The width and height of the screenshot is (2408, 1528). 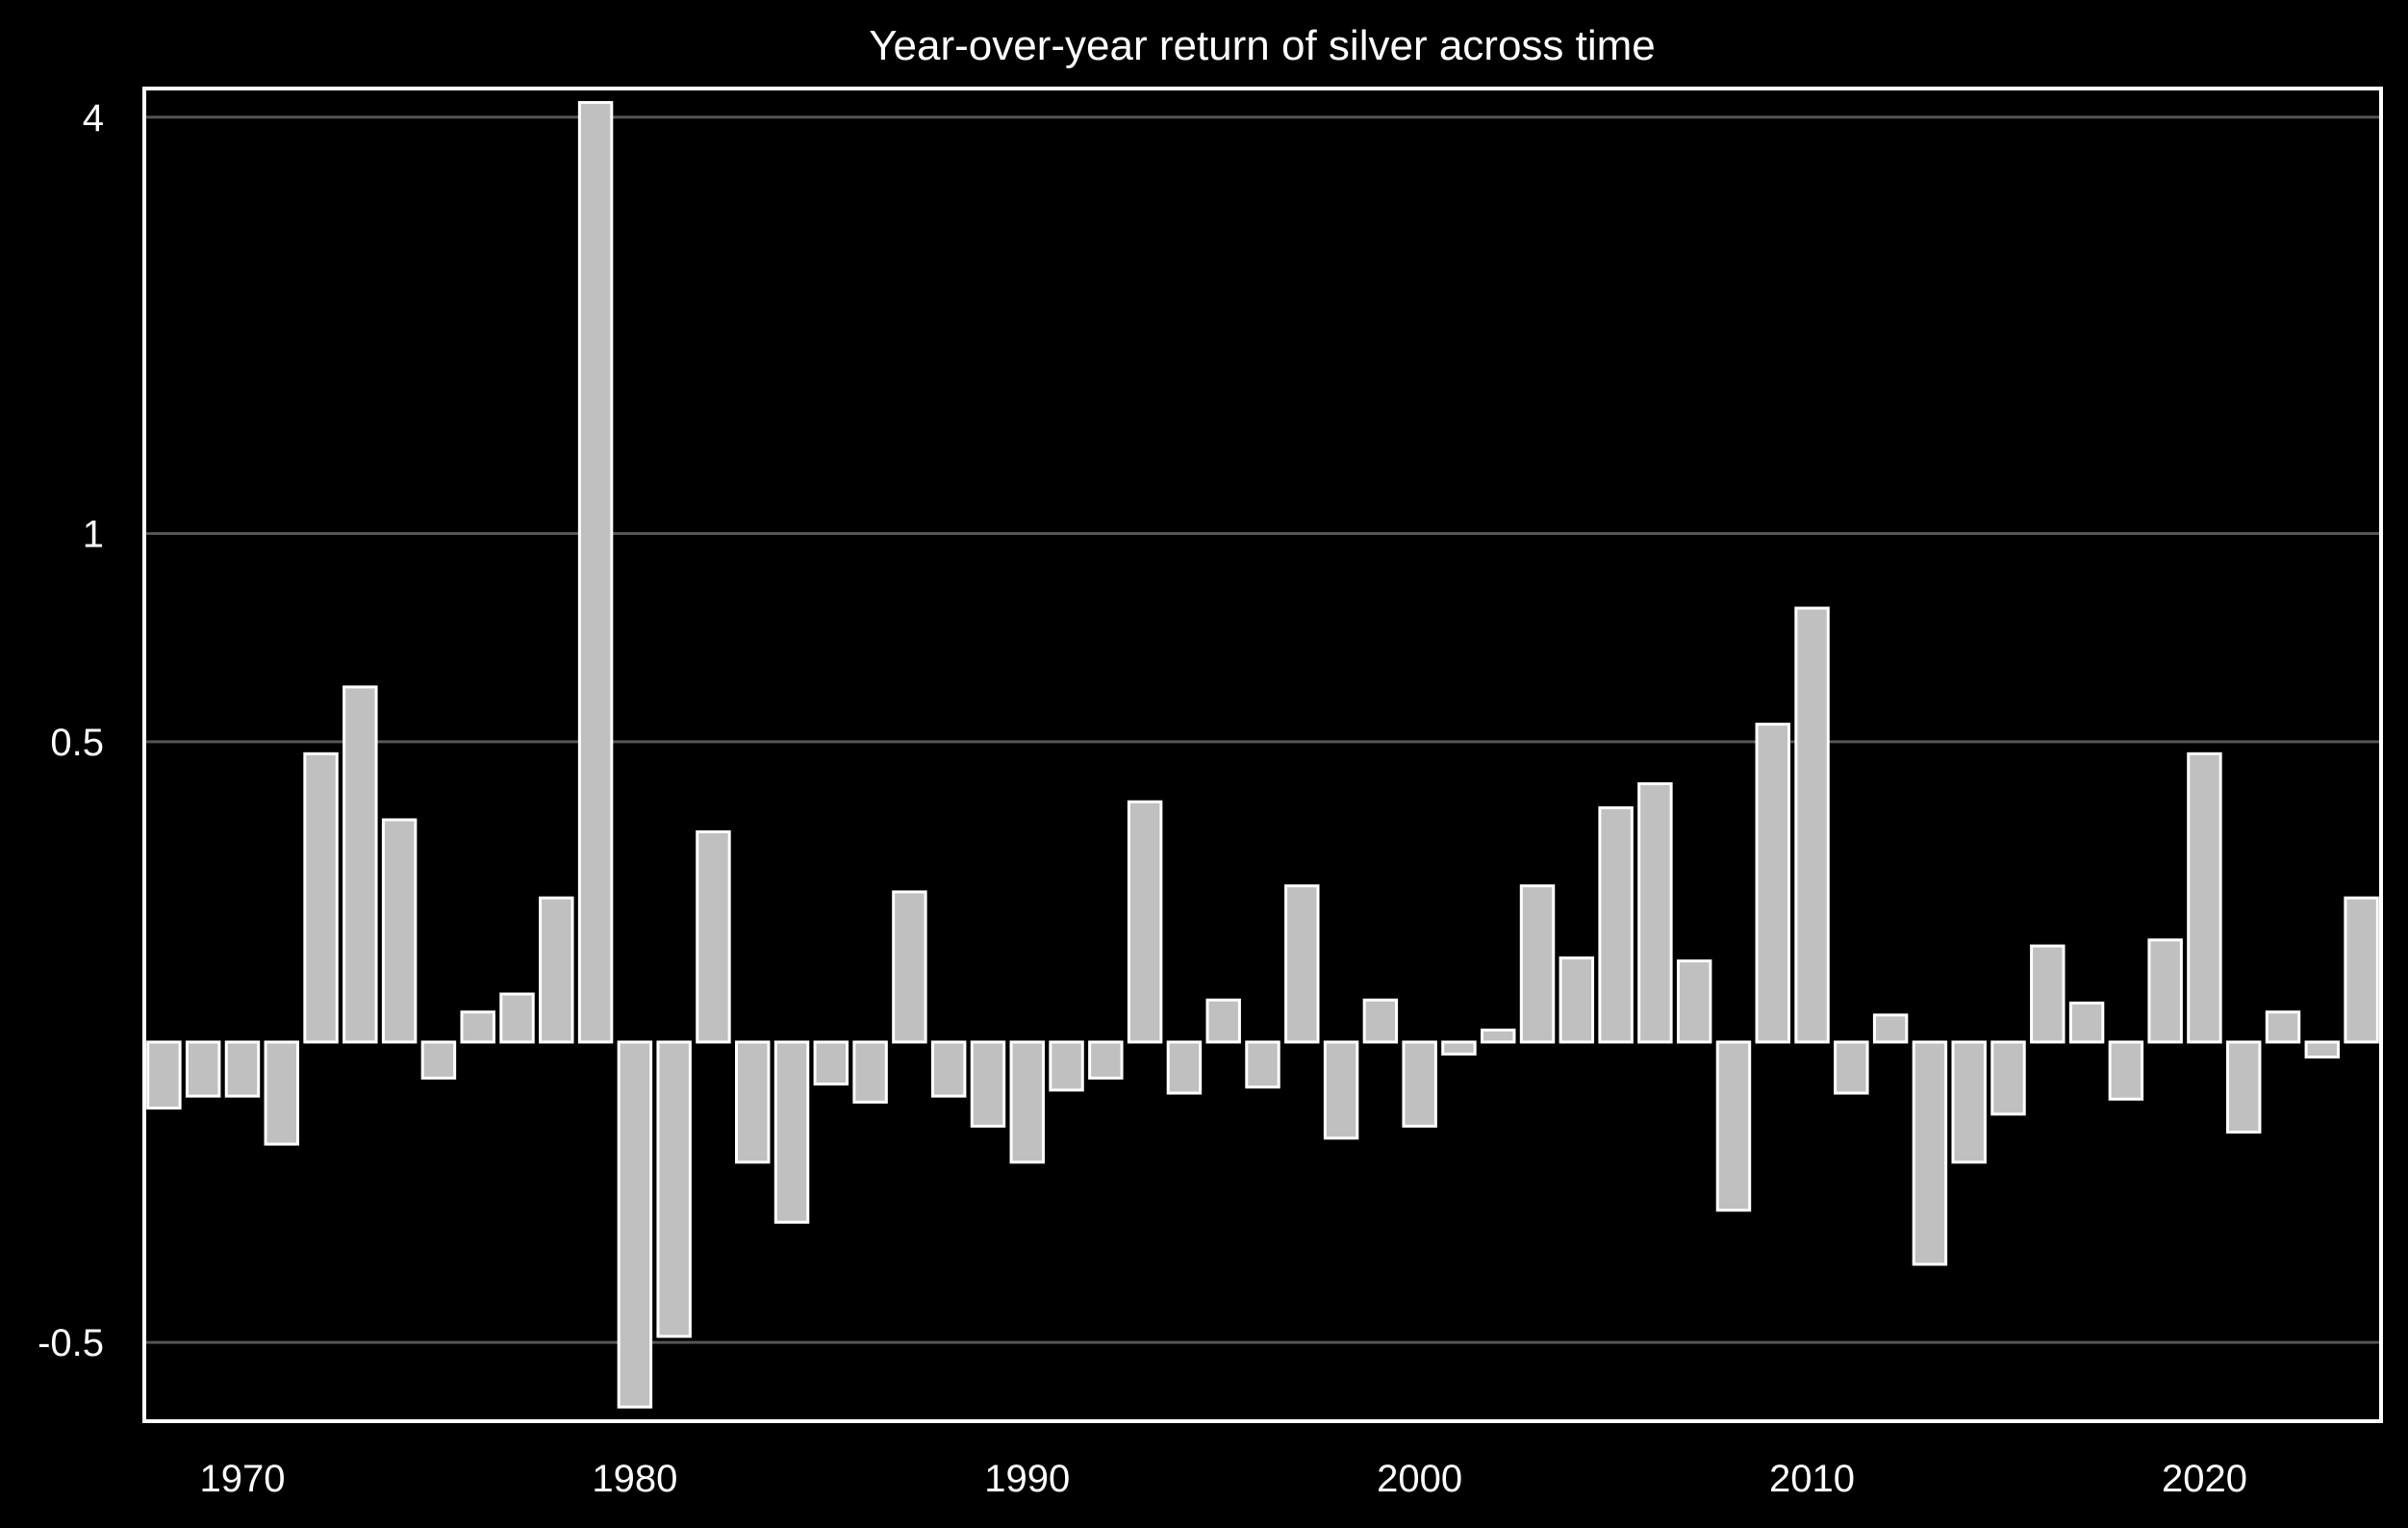 What do you see at coordinates (93, 534) in the screenshot?
I see `y-tick-label: 1` at bounding box center [93, 534].